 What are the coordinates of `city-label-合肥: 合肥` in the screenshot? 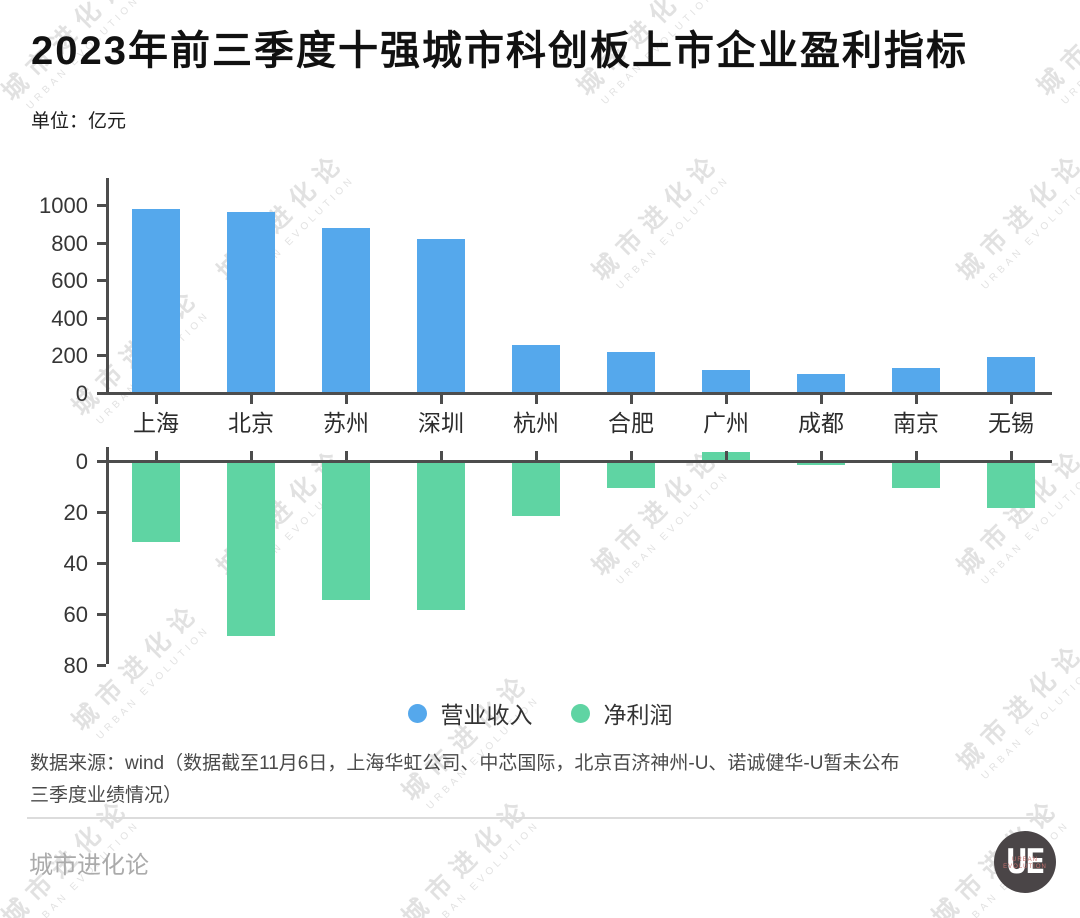 It's located at (631, 423).